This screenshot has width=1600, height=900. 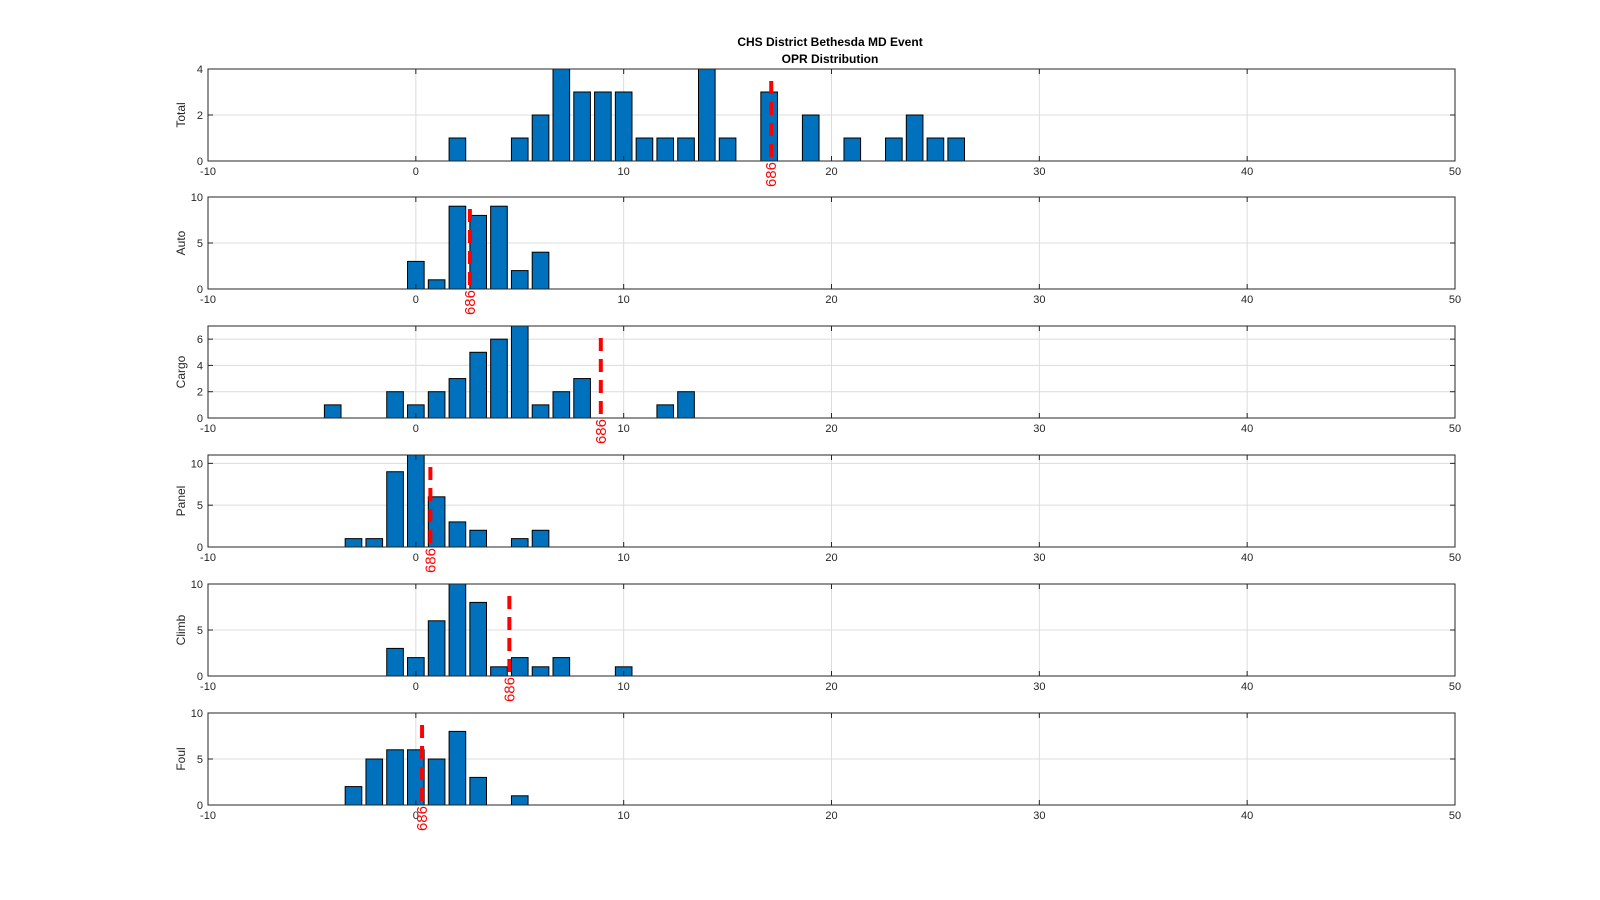 I want to click on chart-title-line-1: CHS District Bethesda MD Event, so click(x=829, y=42).